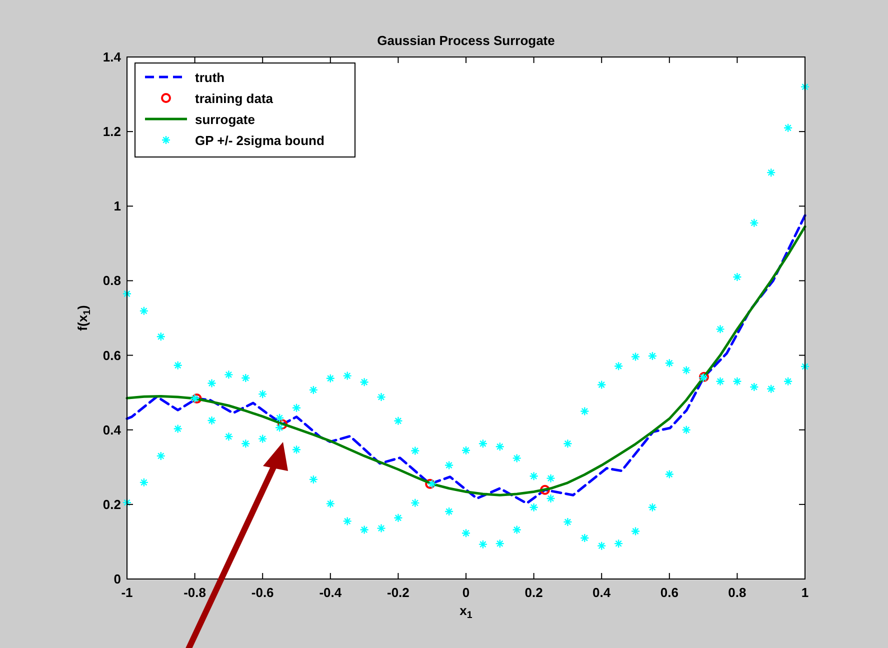 The width and height of the screenshot is (888, 648). I want to click on legend-label: surrogate, so click(225, 119).